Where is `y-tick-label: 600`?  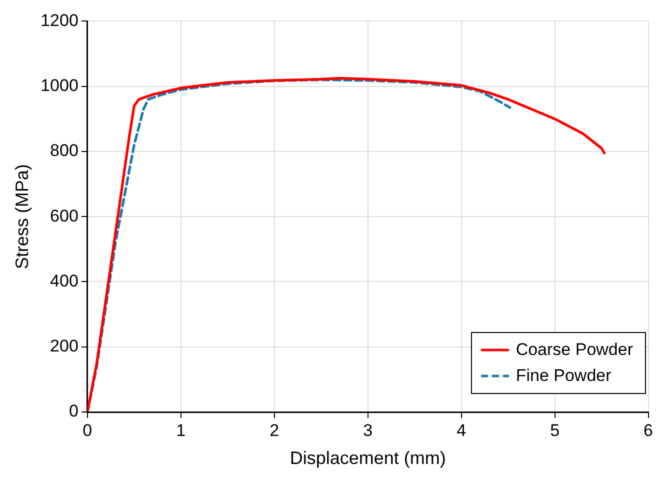 y-tick-label: 600 is located at coordinates (64, 216).